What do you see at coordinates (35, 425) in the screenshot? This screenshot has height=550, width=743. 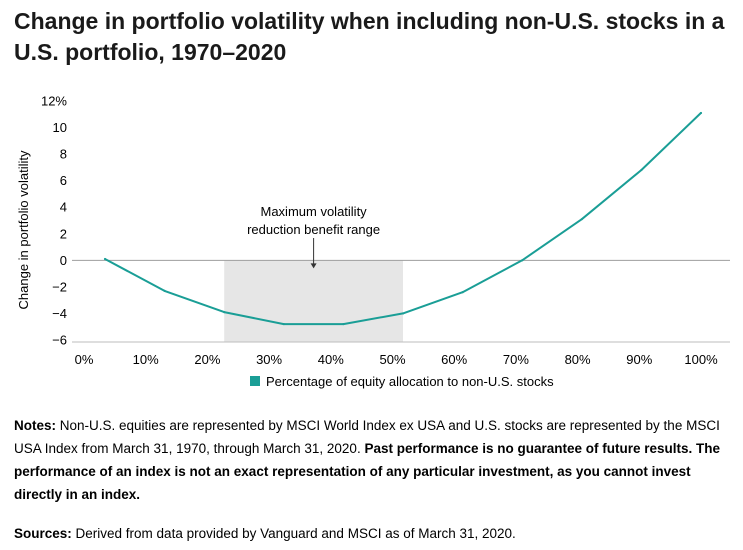 I see `notes-label: Notes:` at bounding box center [35, 425].